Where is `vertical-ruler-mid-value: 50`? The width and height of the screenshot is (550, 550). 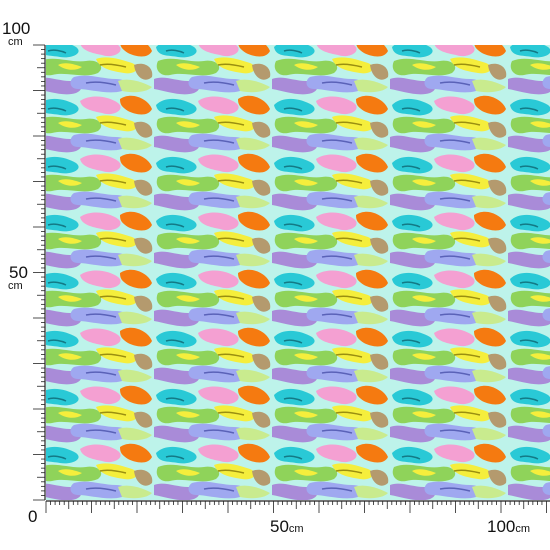
vertical-ruler-mid-value: 50 is located at coordinates (18, 272).